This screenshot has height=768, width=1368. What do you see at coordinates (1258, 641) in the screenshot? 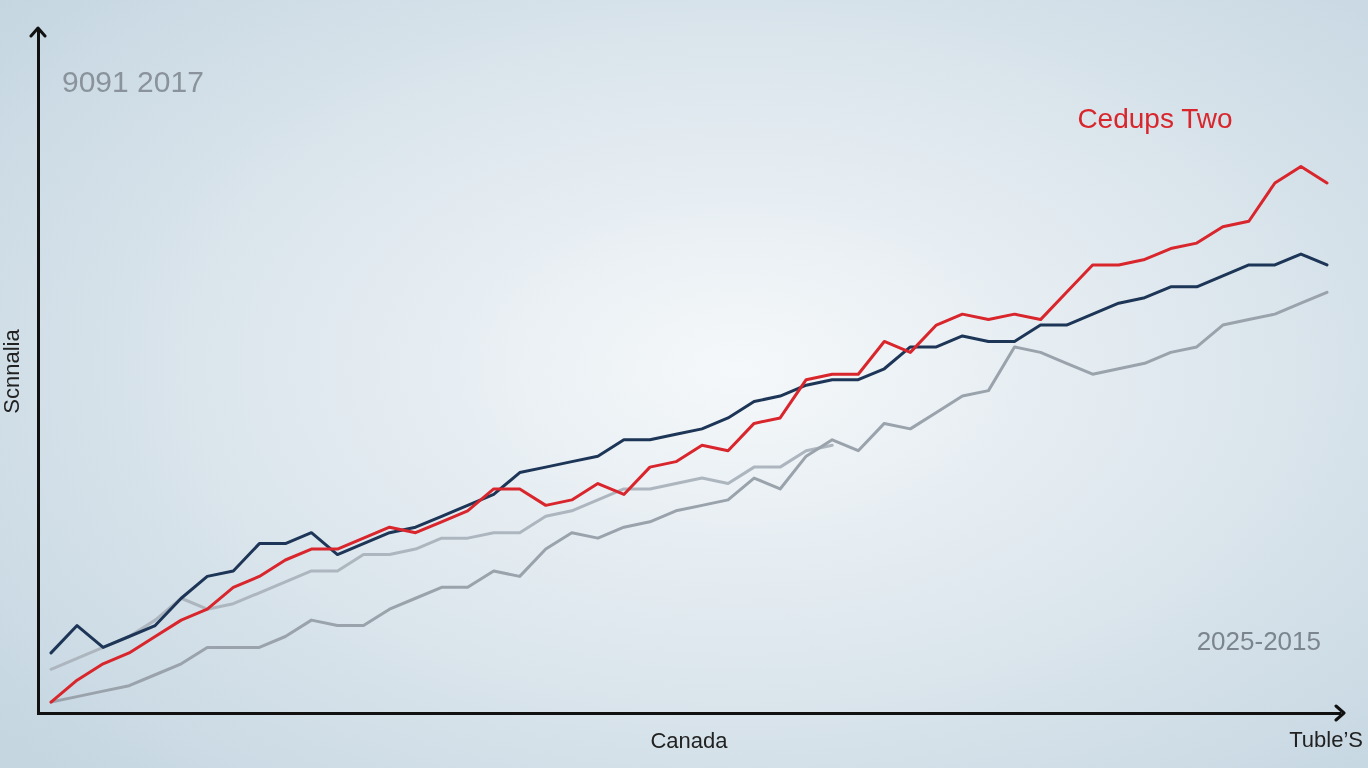
I see `annotation: 2025-2015` at bounding box center [1258, 641].